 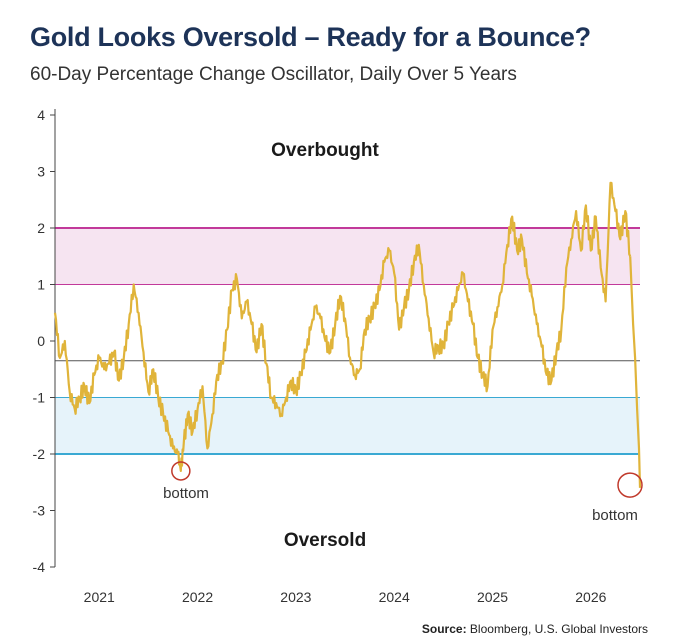 What do you see at coordinates (39, 454) in the screenshot?
I see `y-tick-label: -2` at bounding box center [39, 454].